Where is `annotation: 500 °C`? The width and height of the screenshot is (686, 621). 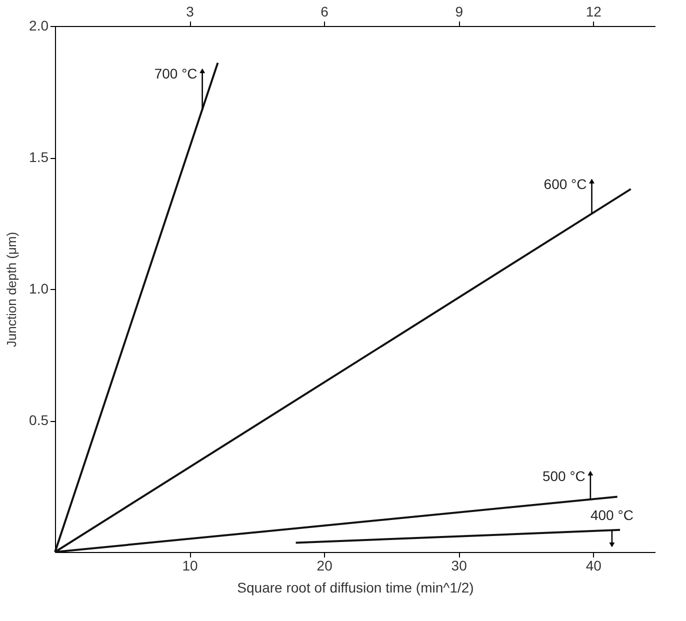
annotation: 500 °C is located at coordinates (564, 476).